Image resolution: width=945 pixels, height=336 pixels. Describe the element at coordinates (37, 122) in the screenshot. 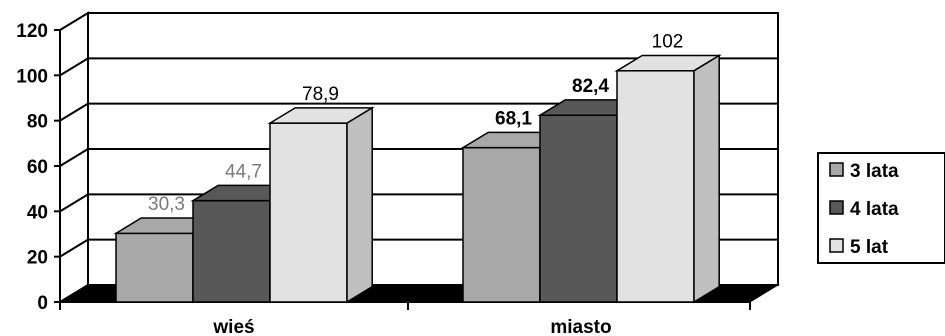

I see `y-tick-label: 80` at that location.